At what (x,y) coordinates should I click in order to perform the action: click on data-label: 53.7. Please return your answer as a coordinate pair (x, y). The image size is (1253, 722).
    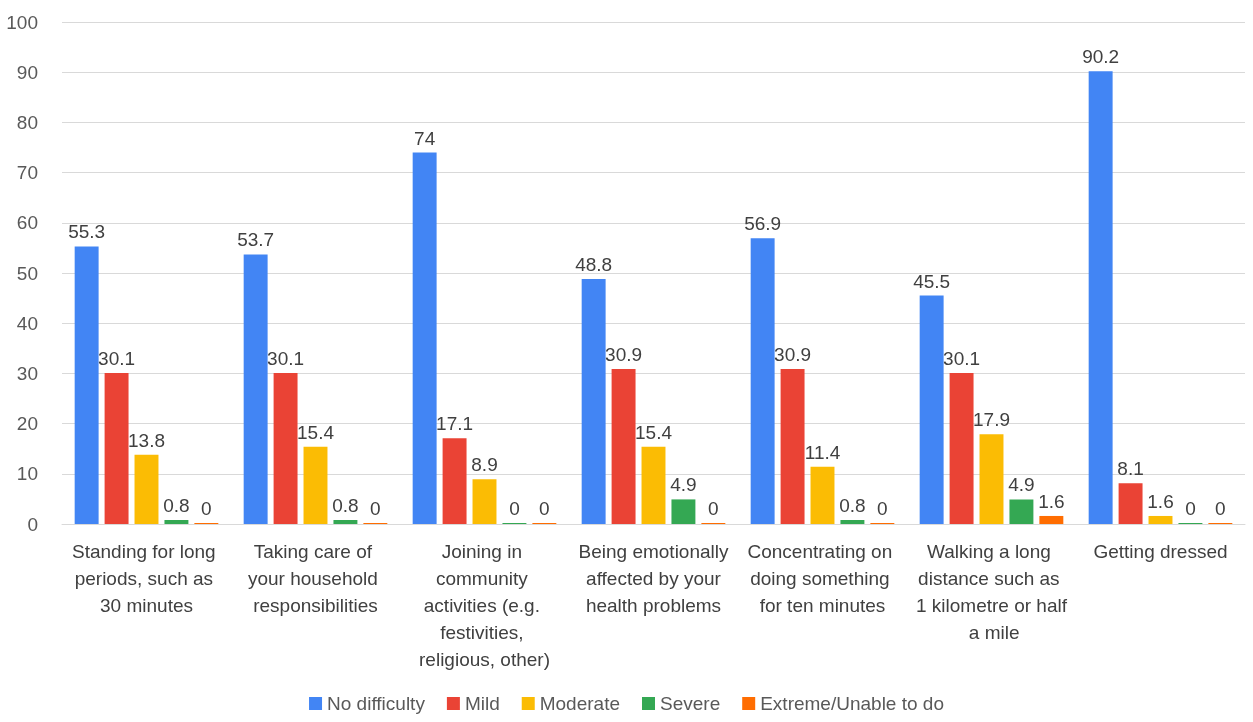
    Looking at the image, I should click on (256, 240).